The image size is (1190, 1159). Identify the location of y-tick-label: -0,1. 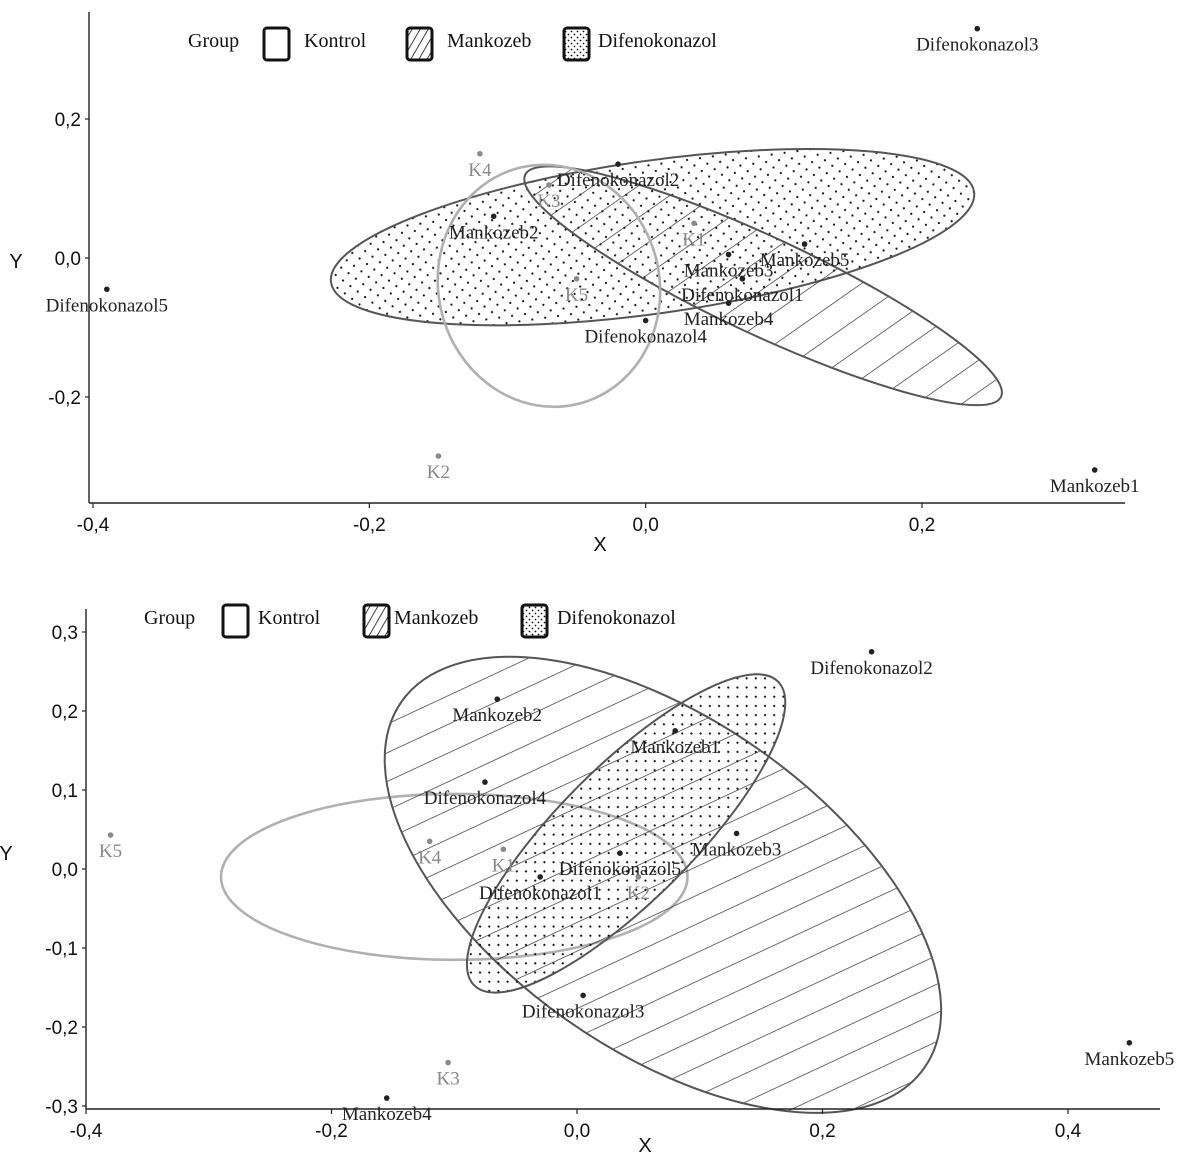
(61, 949).